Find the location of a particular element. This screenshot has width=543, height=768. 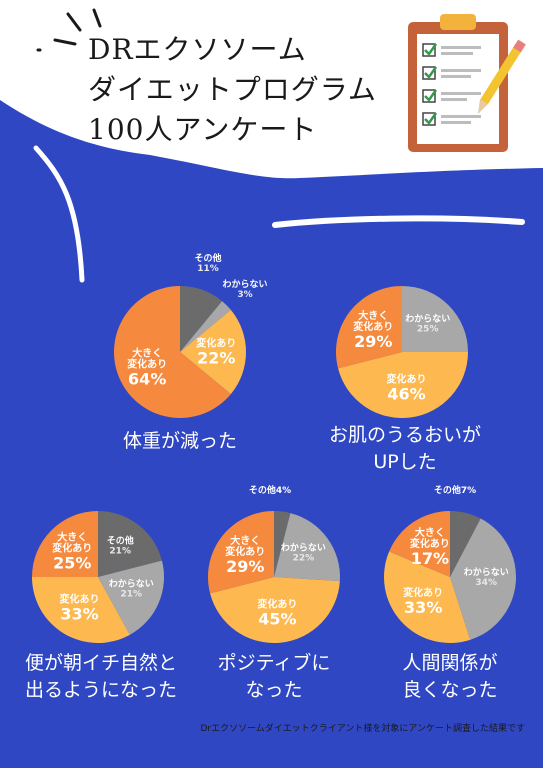

caption-weight: 体重が減った is located at coordinates (180, 441).